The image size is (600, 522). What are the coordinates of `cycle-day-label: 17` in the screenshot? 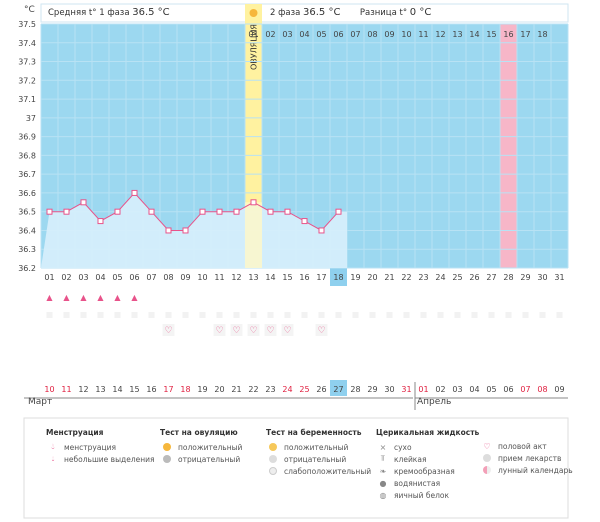 It's located at (321, 277).